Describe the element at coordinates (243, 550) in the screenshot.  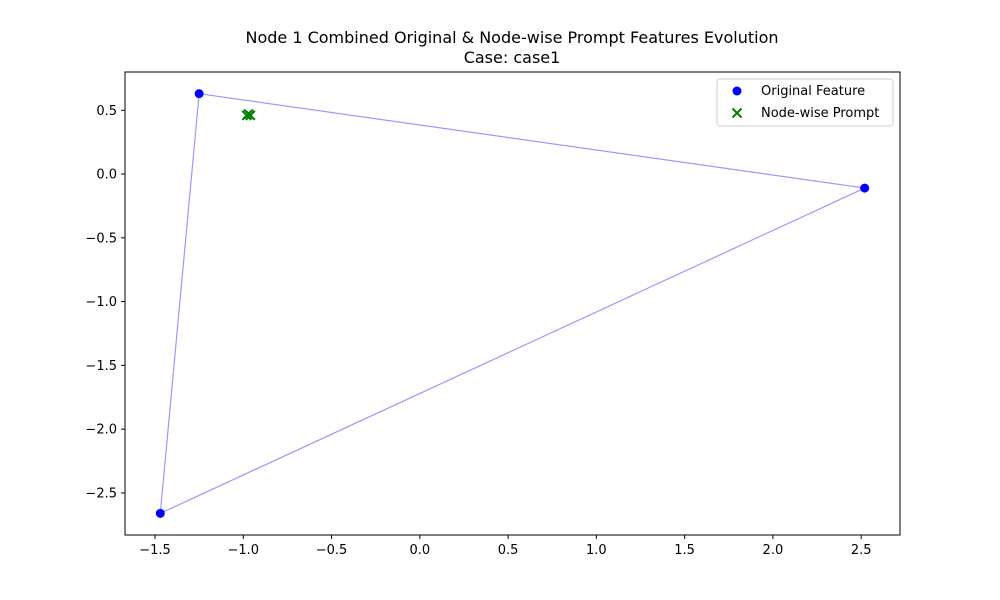
I see `x-tick-label: −1.0` at that location.